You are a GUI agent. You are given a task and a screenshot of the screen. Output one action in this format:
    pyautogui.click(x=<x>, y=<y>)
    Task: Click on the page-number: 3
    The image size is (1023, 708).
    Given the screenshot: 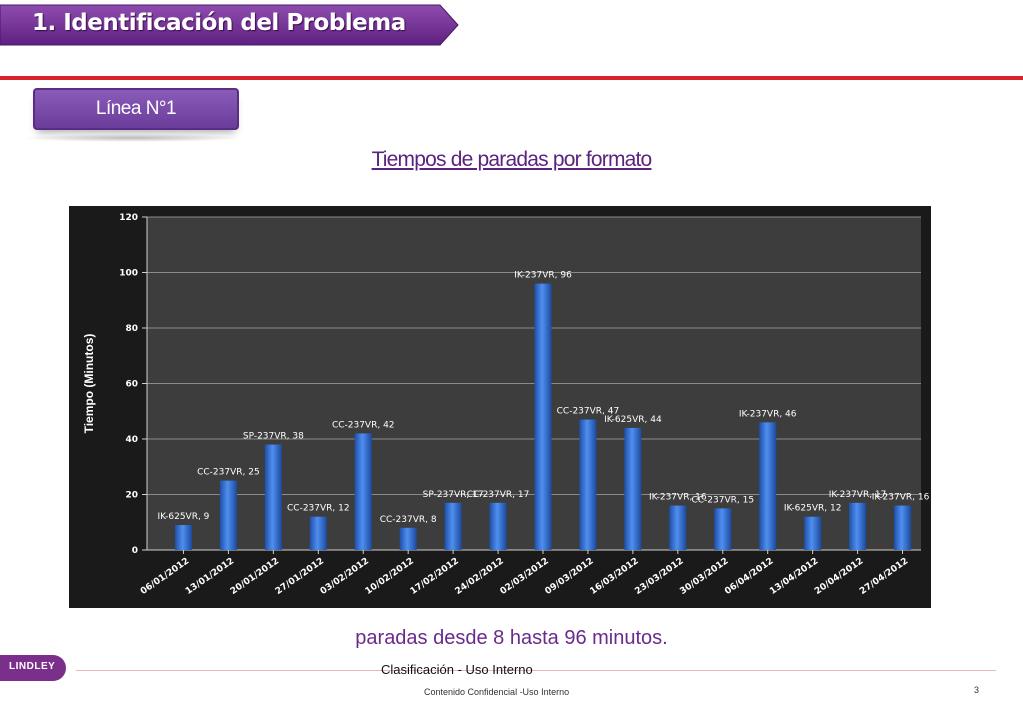 What is the action you would take?
    pyautogui.click(x=977, y=690)
    